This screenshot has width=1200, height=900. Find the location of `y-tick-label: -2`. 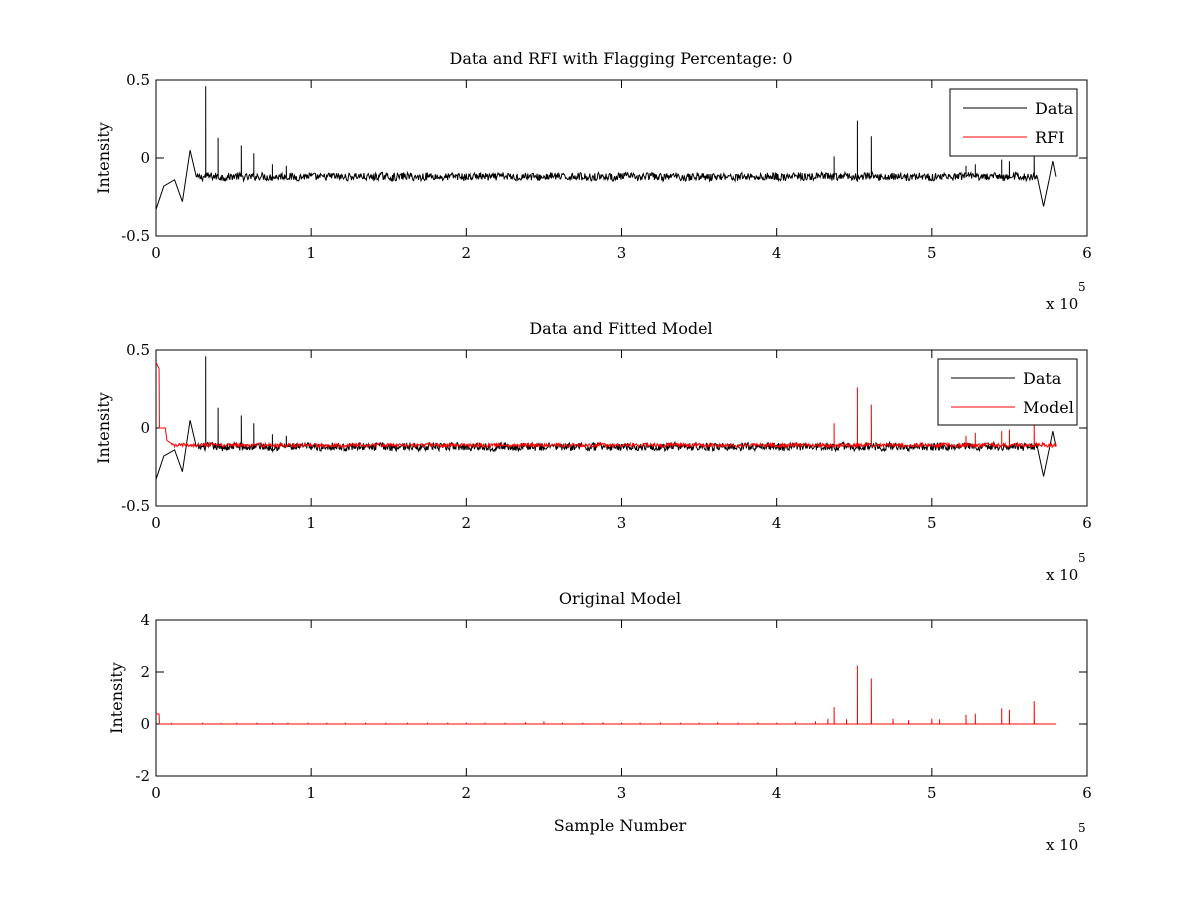

y-tick-label: -2 is located at coordinates (142, 776).